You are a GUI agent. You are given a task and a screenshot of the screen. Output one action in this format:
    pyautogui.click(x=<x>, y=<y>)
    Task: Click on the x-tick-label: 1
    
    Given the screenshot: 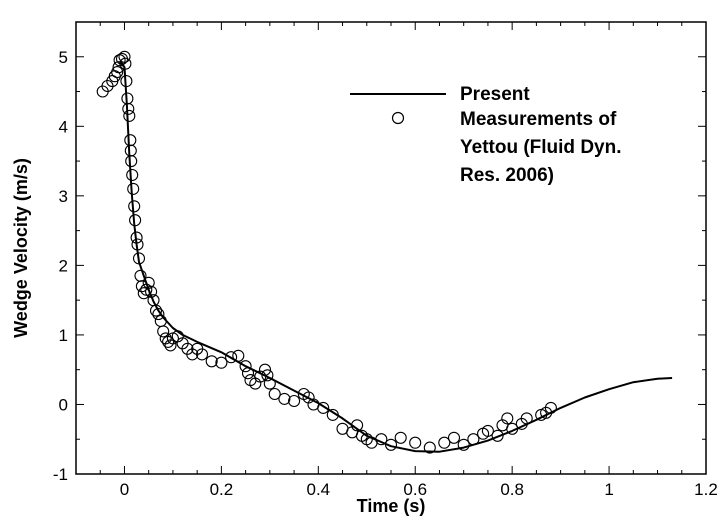 What is the action you would take?
    pyautogui.click(x=608, y=489)
    